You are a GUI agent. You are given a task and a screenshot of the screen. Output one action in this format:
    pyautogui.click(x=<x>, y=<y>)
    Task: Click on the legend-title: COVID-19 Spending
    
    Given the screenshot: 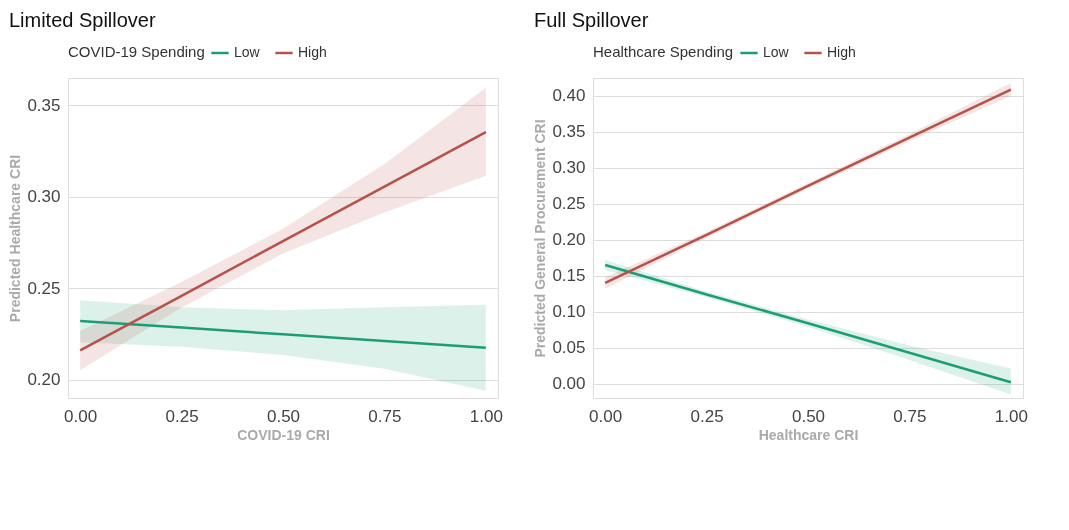 What is the action you would take?
    pyautogui.click(x=136, y=51)
    